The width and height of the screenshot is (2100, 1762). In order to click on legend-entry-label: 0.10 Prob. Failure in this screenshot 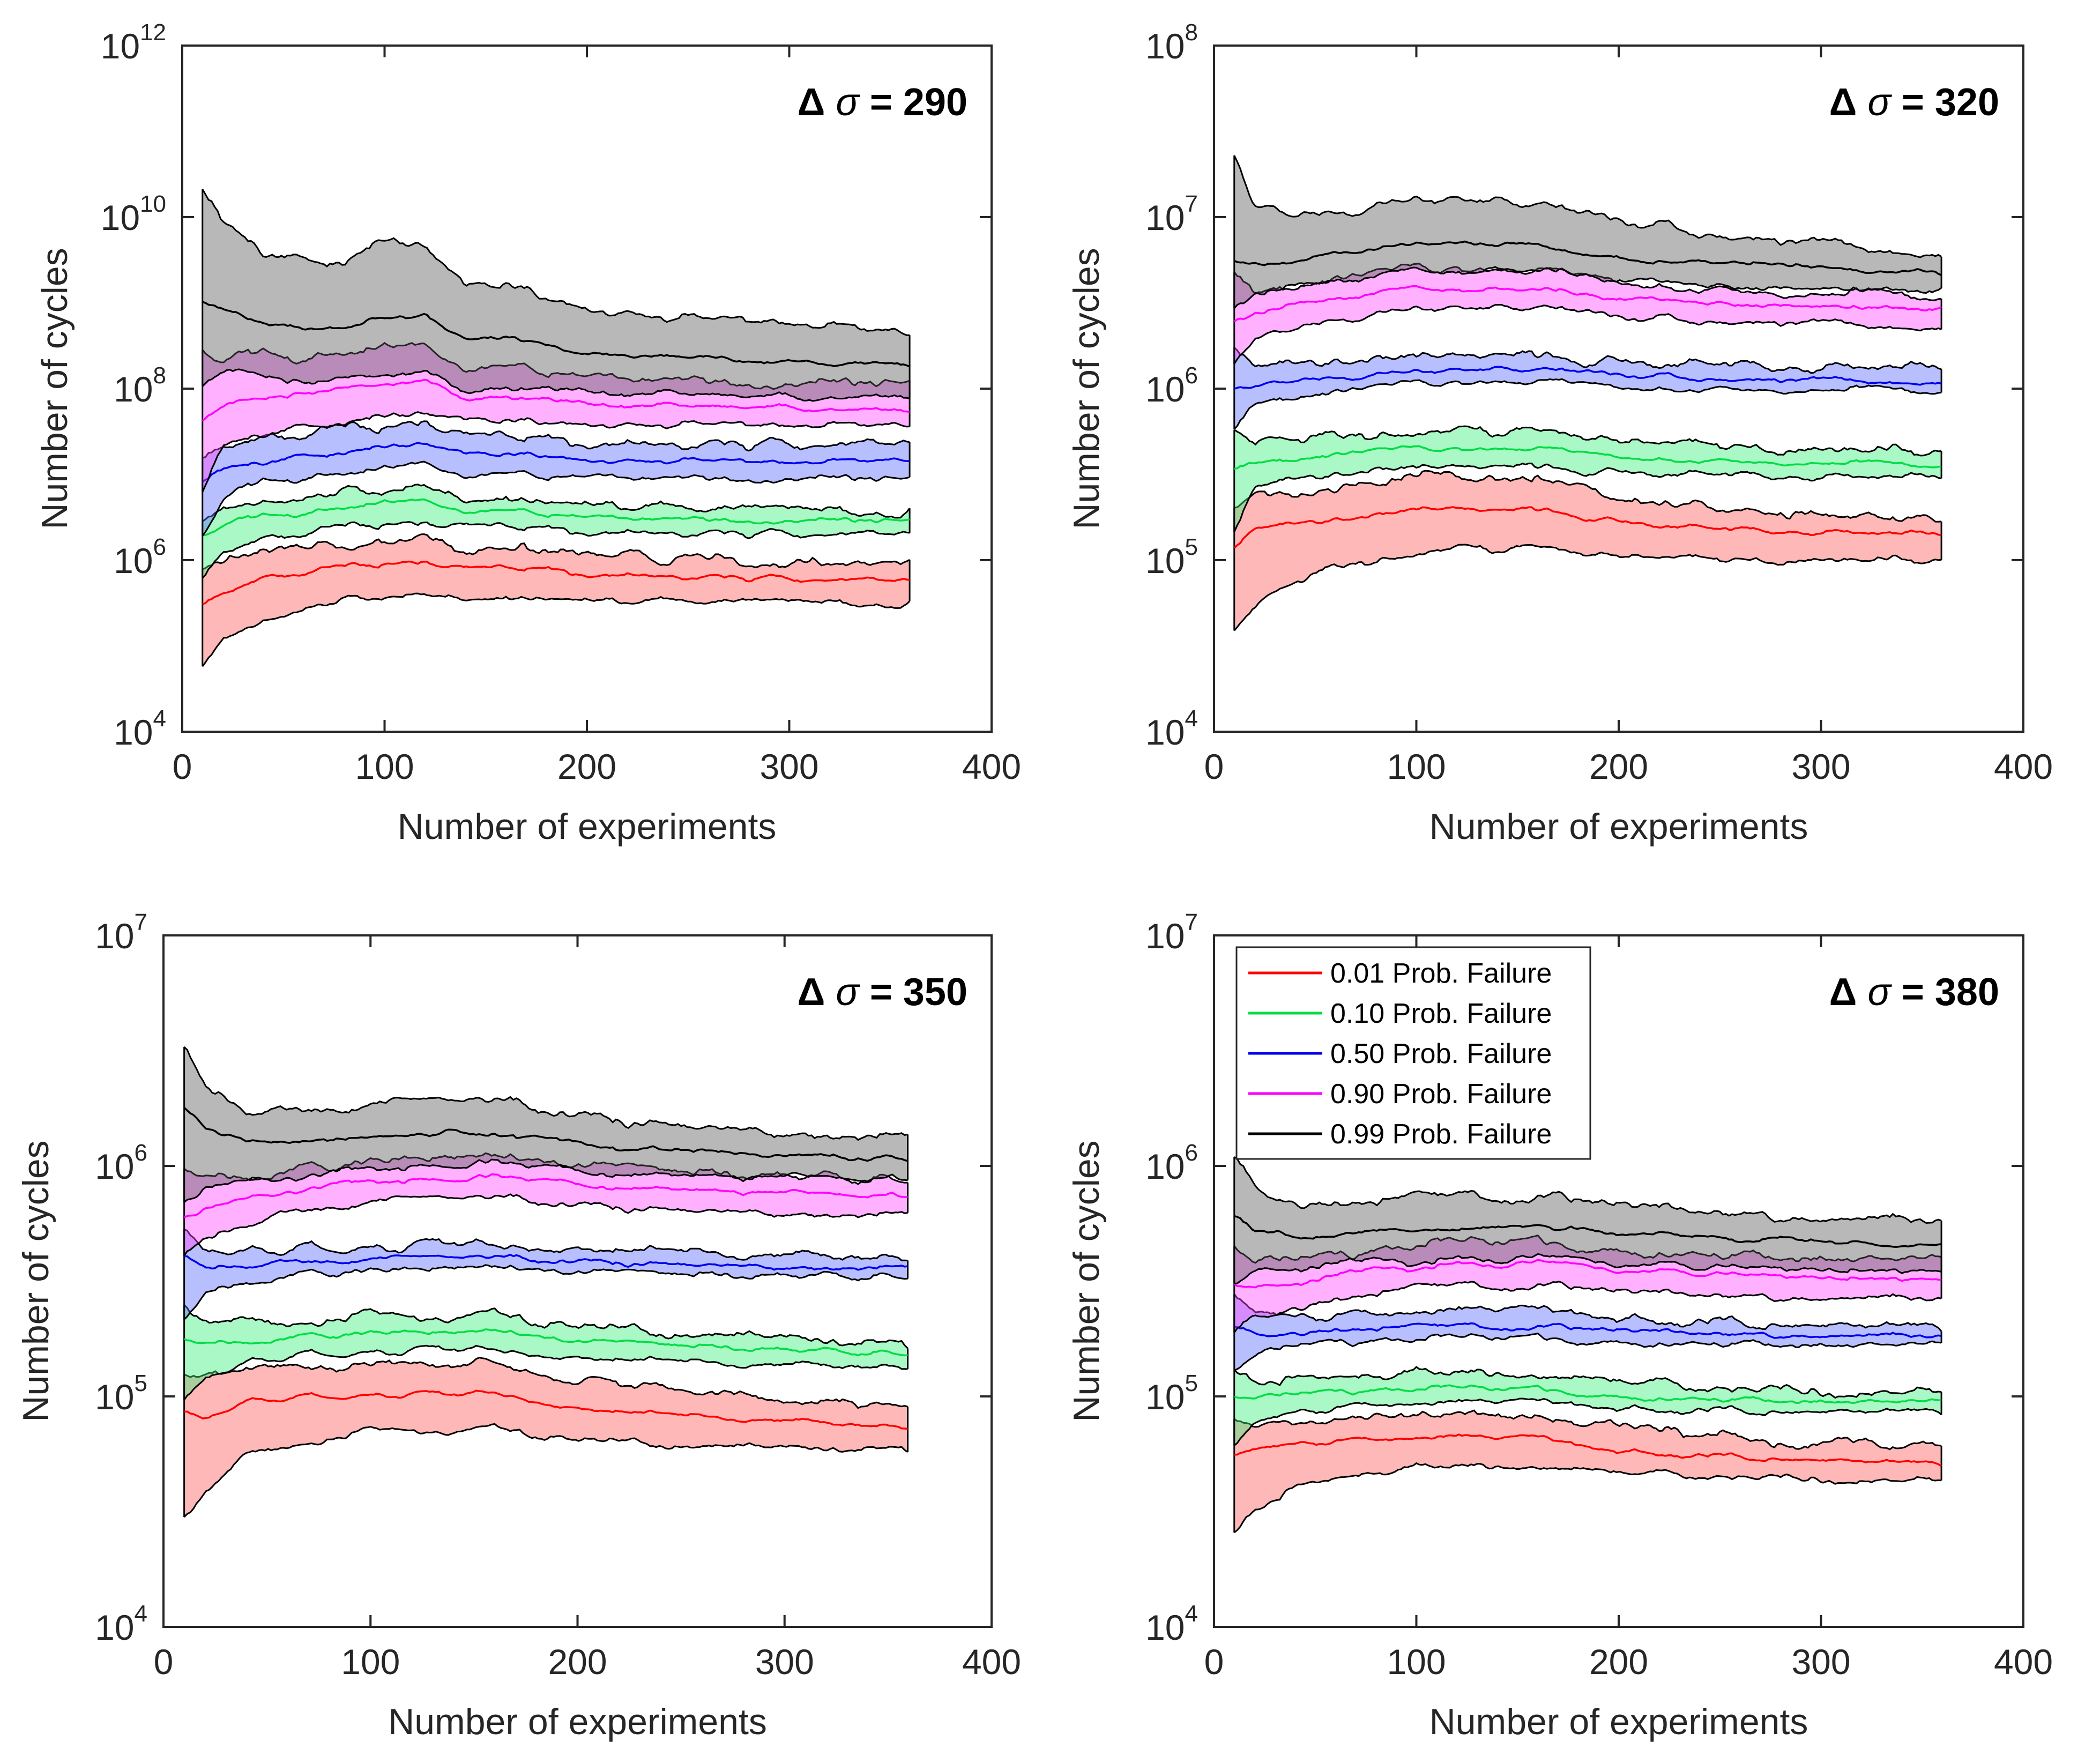, I will do `click(1441, 1013)`.